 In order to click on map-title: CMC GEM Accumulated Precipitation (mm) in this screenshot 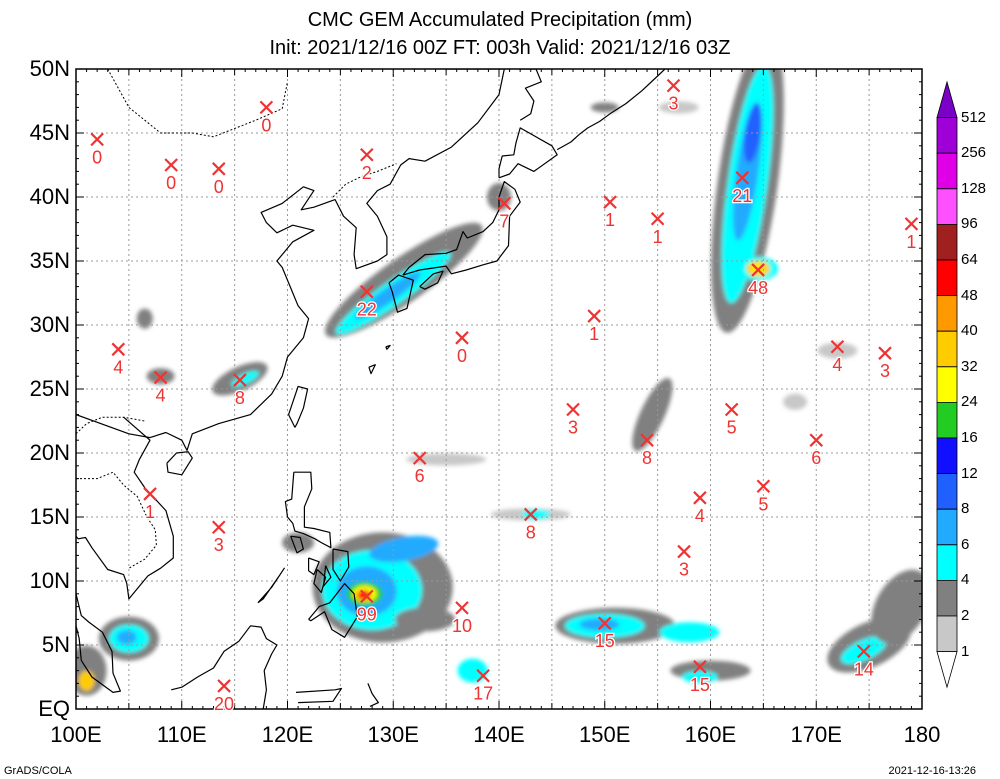, I will do `click(500, 20)`.